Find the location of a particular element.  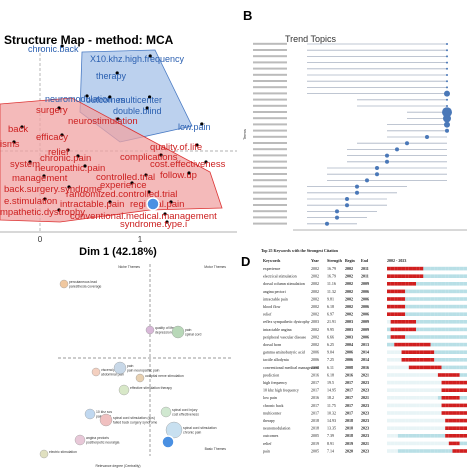

red-term-label: neuropathic.pain is located at coordinates (70, 168).